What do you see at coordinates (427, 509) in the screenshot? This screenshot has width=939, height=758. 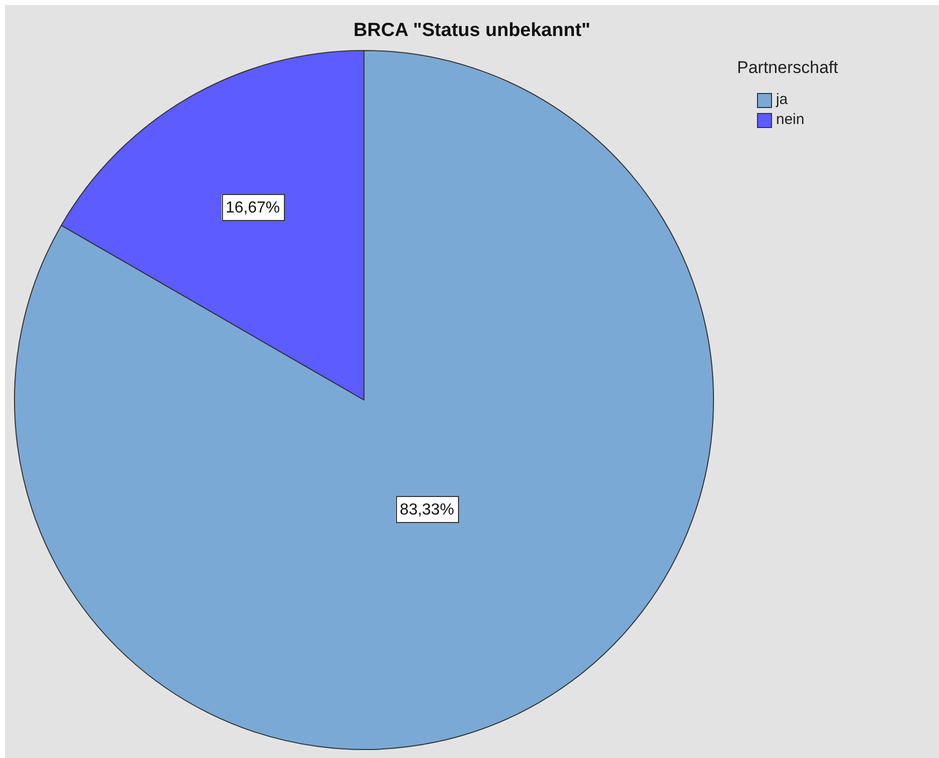 I see `data-label: 83,33%` at bounding box center [427, 509].